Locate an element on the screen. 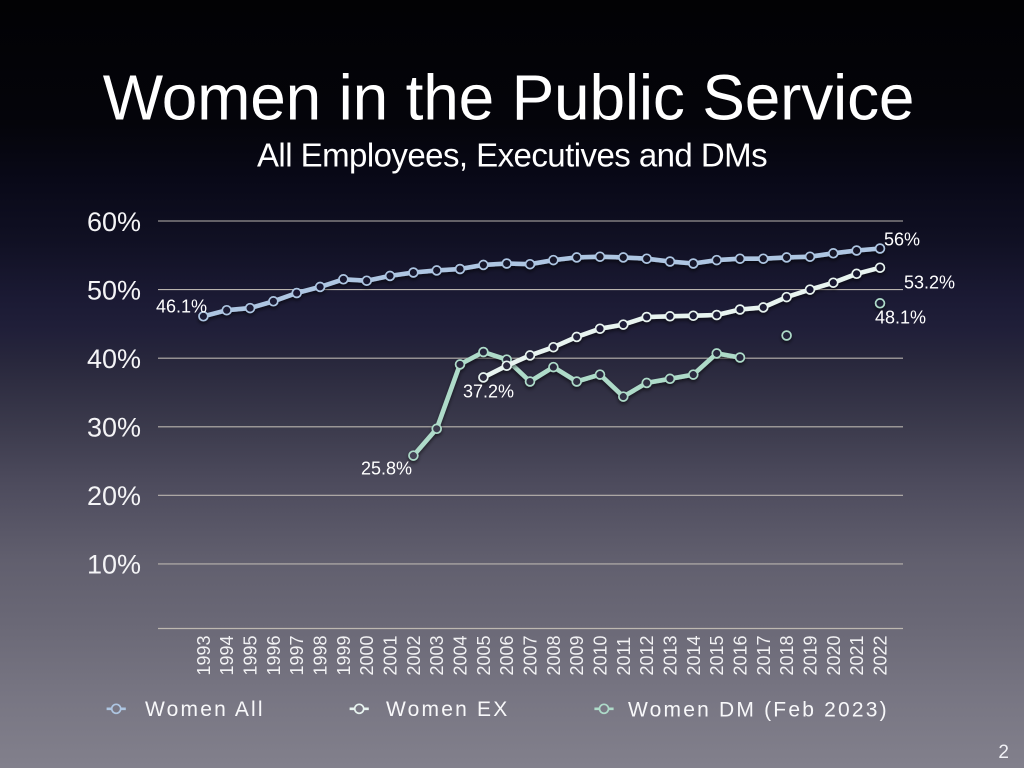 The width and height of the screenshot is (1024, 768). svg-text: 1997 is located at coordinates (297, 655).